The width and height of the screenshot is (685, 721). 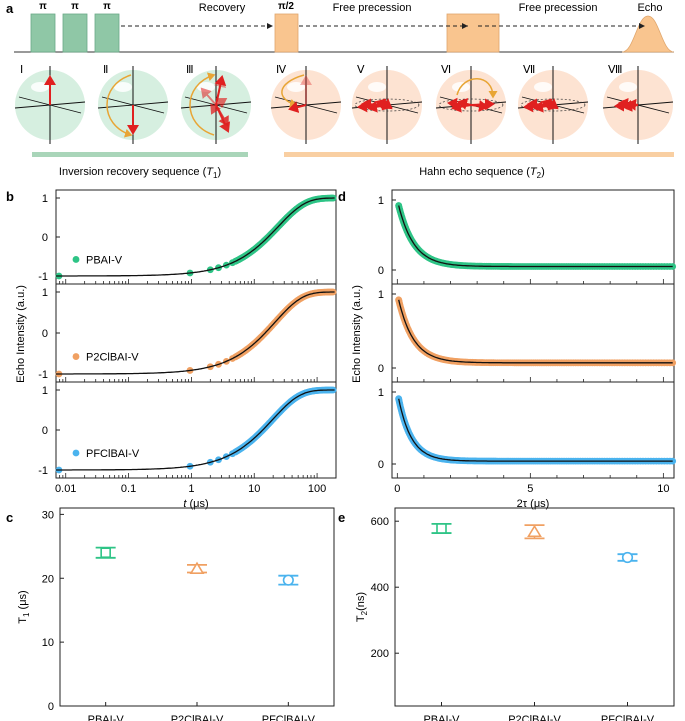 What do you see at coordinates (529, 70) in the screenshot?
I see `roman-numeral: Ⅶ` at bounding box center [529, 70].